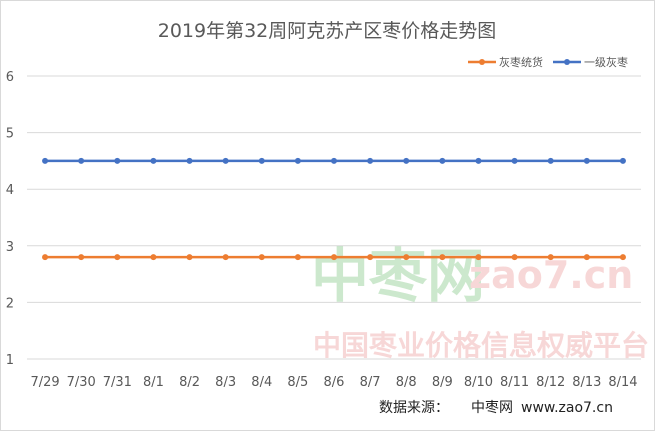  Describe the element at coordinates (81, 382) in the screenshot. I see `x-tick-label: 7/30` at that location.